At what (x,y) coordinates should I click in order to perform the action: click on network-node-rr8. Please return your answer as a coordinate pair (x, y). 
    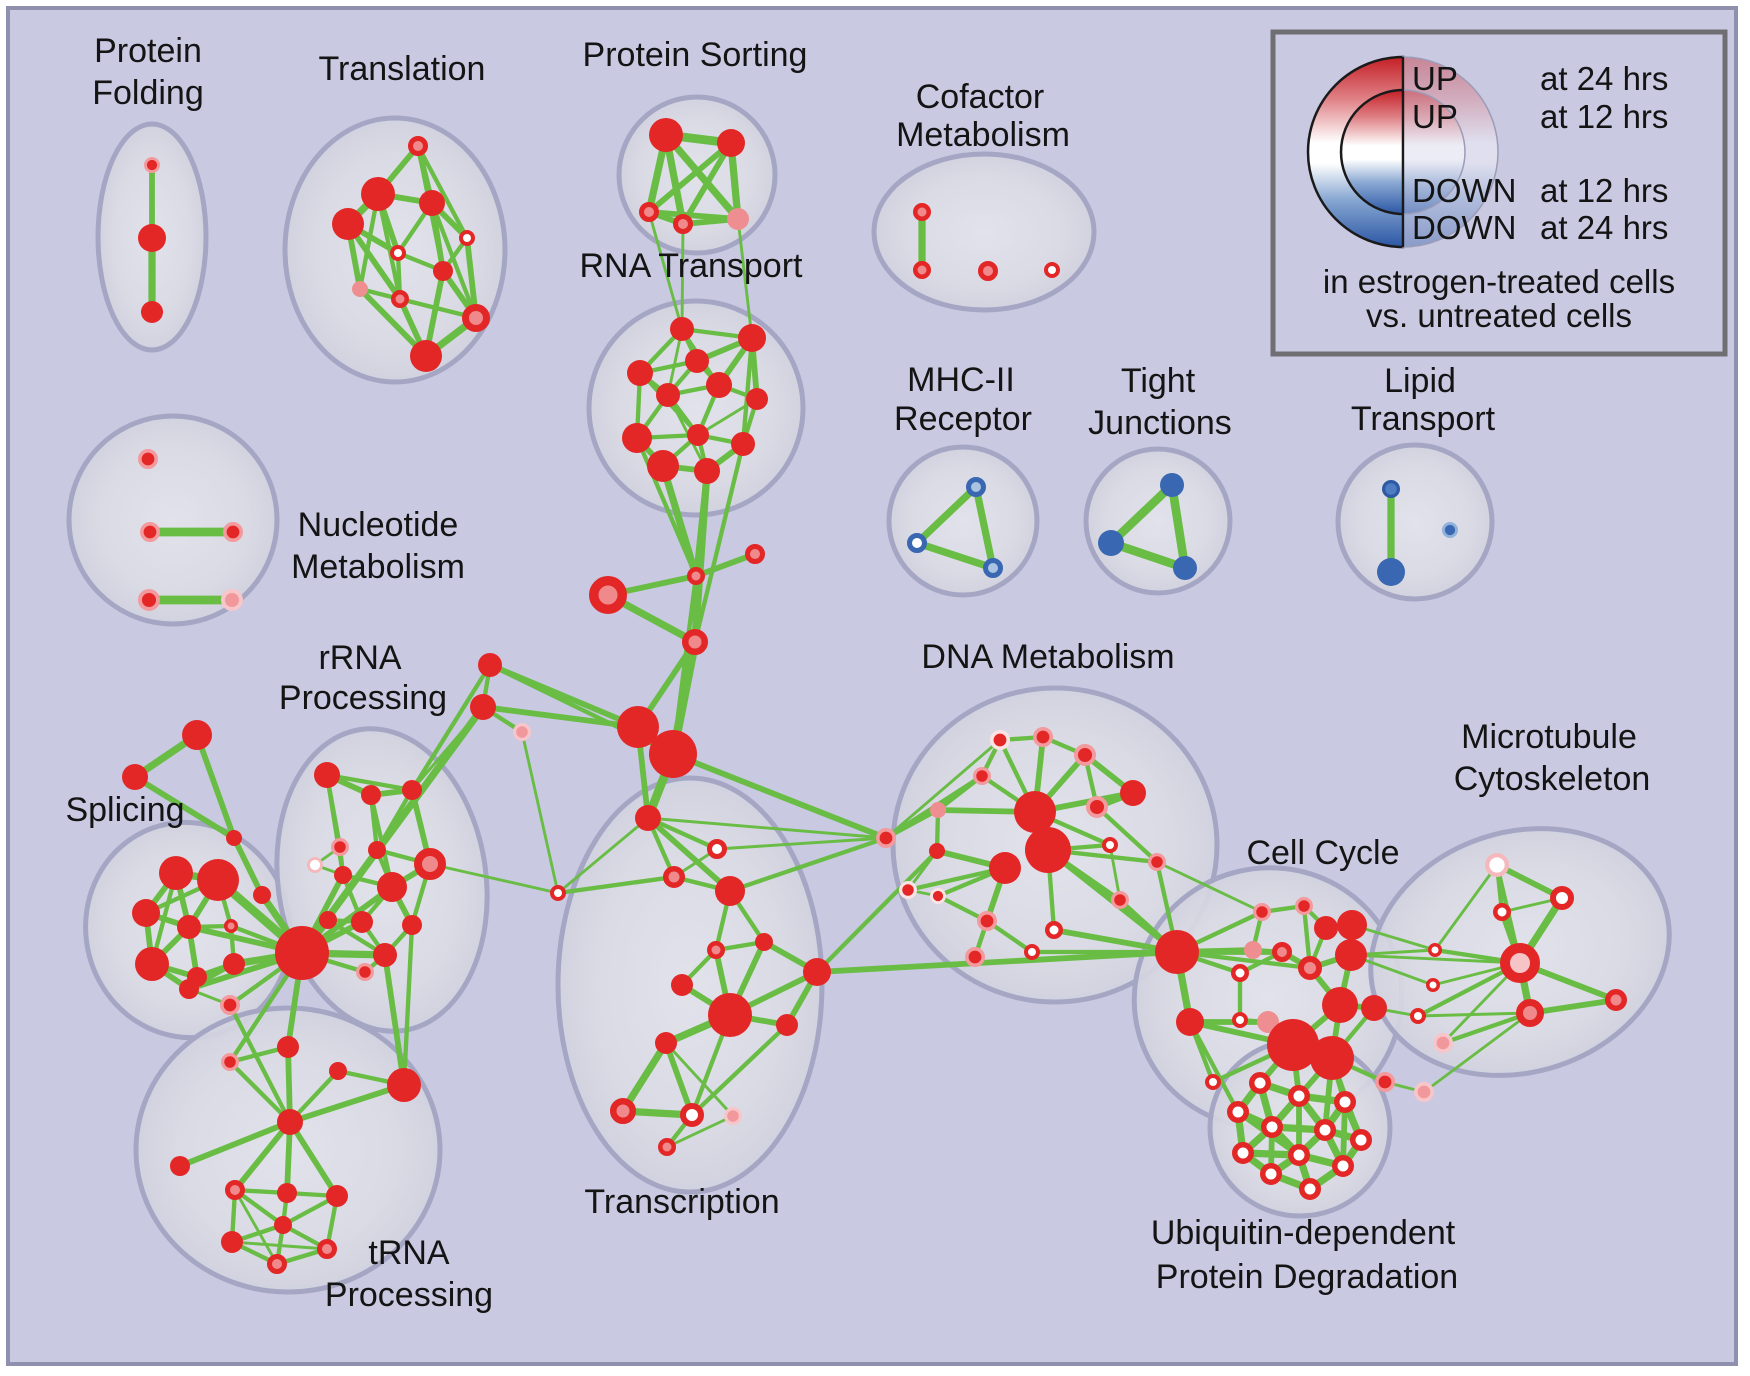
    Looking at the image, I should click on (392, 887).